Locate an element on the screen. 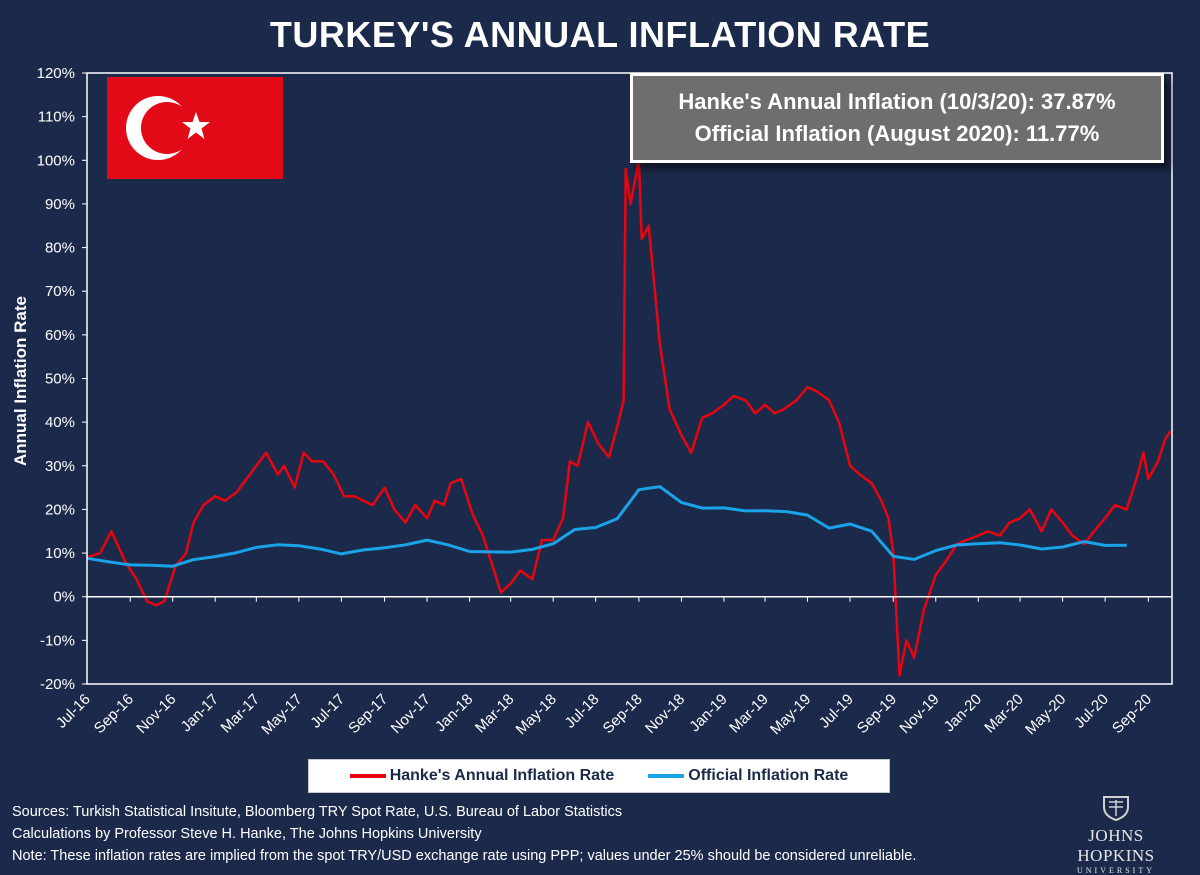 This screenshot has width=1200, height=875. x-tick-label: Jan-18 is located at coordinates (454, 713).